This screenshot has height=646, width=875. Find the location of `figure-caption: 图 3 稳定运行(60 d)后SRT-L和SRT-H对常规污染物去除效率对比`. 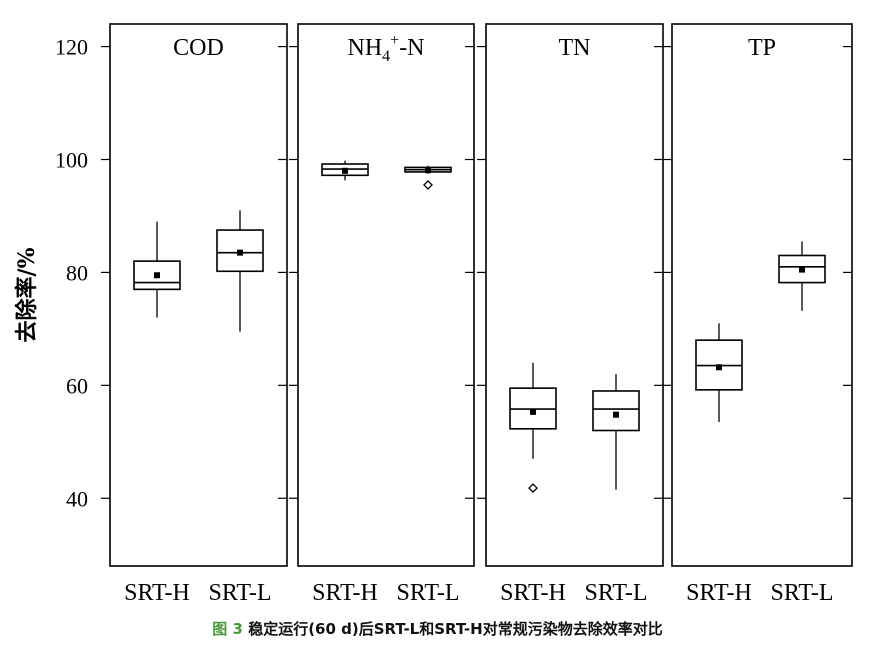

figure-caption: 图 3 稳定运行(60 d)后SRT-L和SRT-H对常规污染物去除效率对比 is located at coordinates (437, 628).